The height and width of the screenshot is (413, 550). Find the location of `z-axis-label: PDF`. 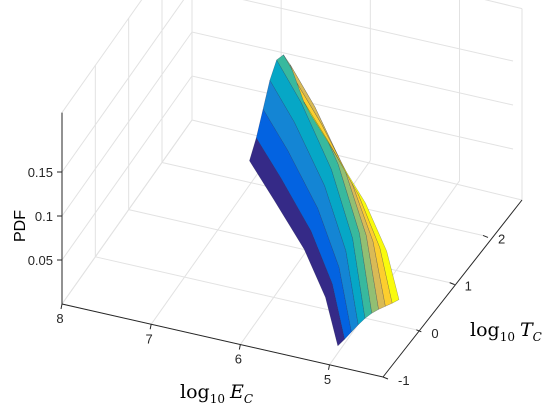

z-axis-label: PDF is located at coordinates (20, 226).